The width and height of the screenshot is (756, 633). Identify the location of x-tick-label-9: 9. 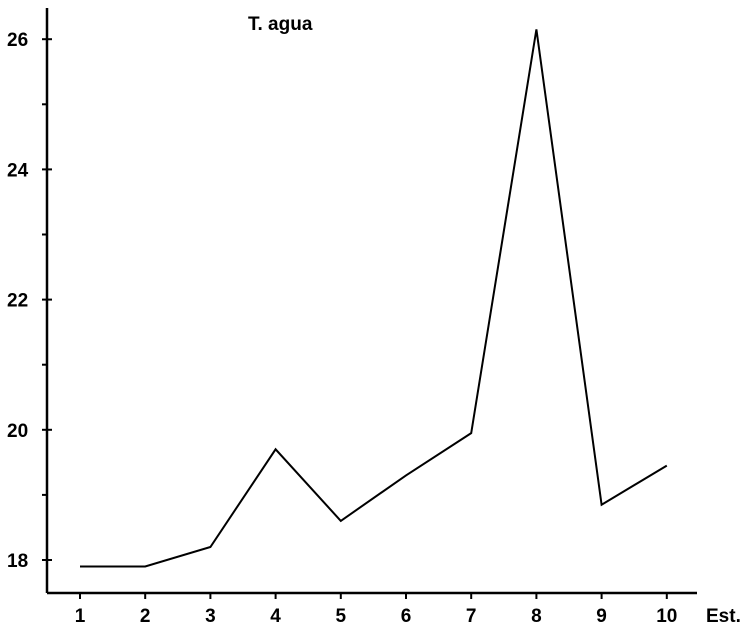
(601, 616).